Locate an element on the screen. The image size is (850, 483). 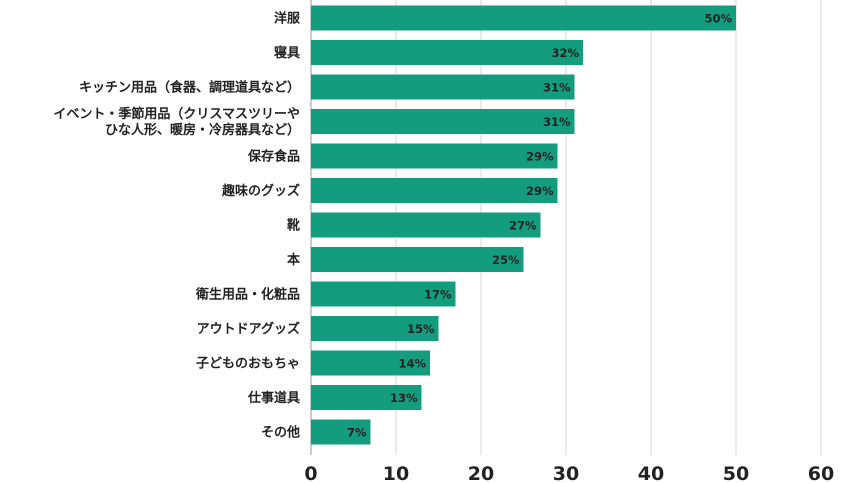
value-label-11: 13% is located at coordinates (404, 398).